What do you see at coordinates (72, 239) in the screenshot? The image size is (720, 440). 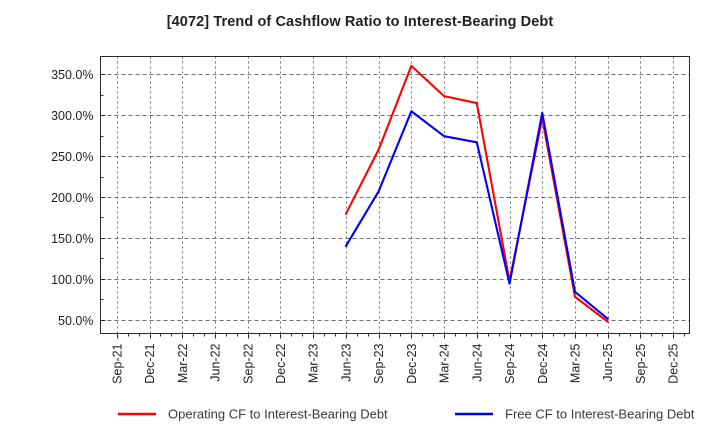 I see `y-axis-tick-label: 150.0%` at bounding box center [72, 239].